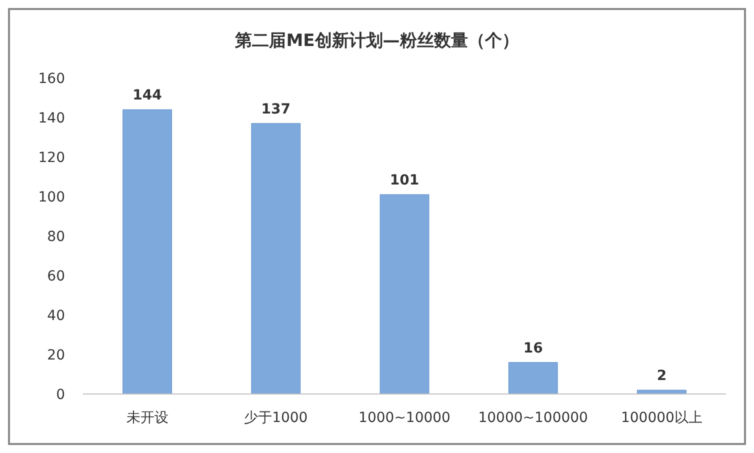  I want to click on x-tick-label: 1000~10000, so click(404, 418).